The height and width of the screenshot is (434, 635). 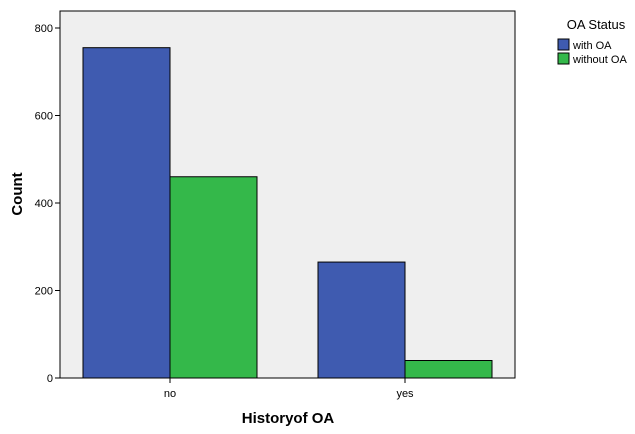 What do you see at coordinates (592, 46) in the screenshot?
I see `legend-label: with OA` at bounding box center [592, 46].